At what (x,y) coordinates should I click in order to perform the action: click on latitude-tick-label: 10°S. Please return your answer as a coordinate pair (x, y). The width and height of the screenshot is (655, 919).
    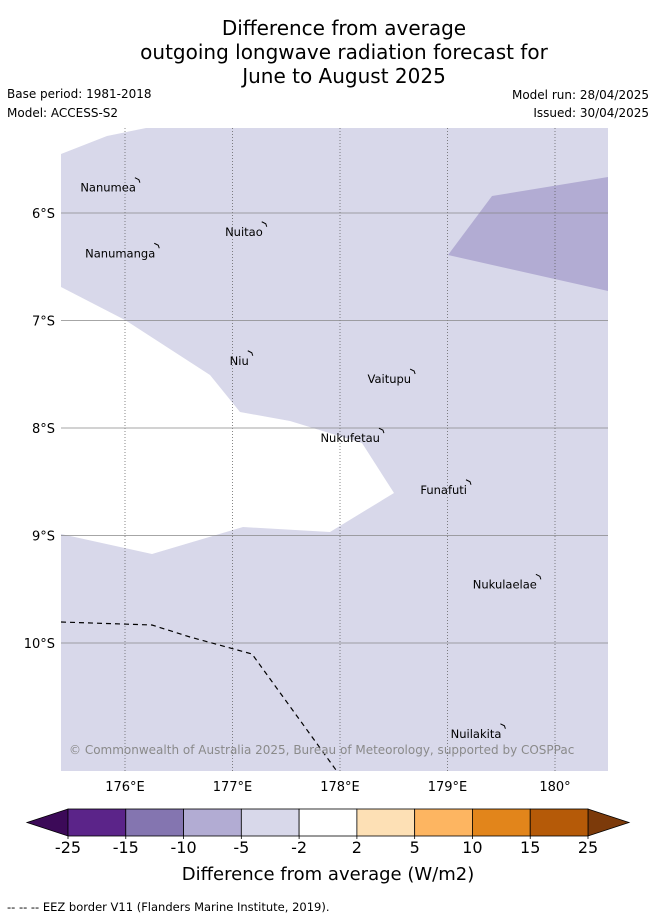
    Looking at the image, I should click on (39, 644).